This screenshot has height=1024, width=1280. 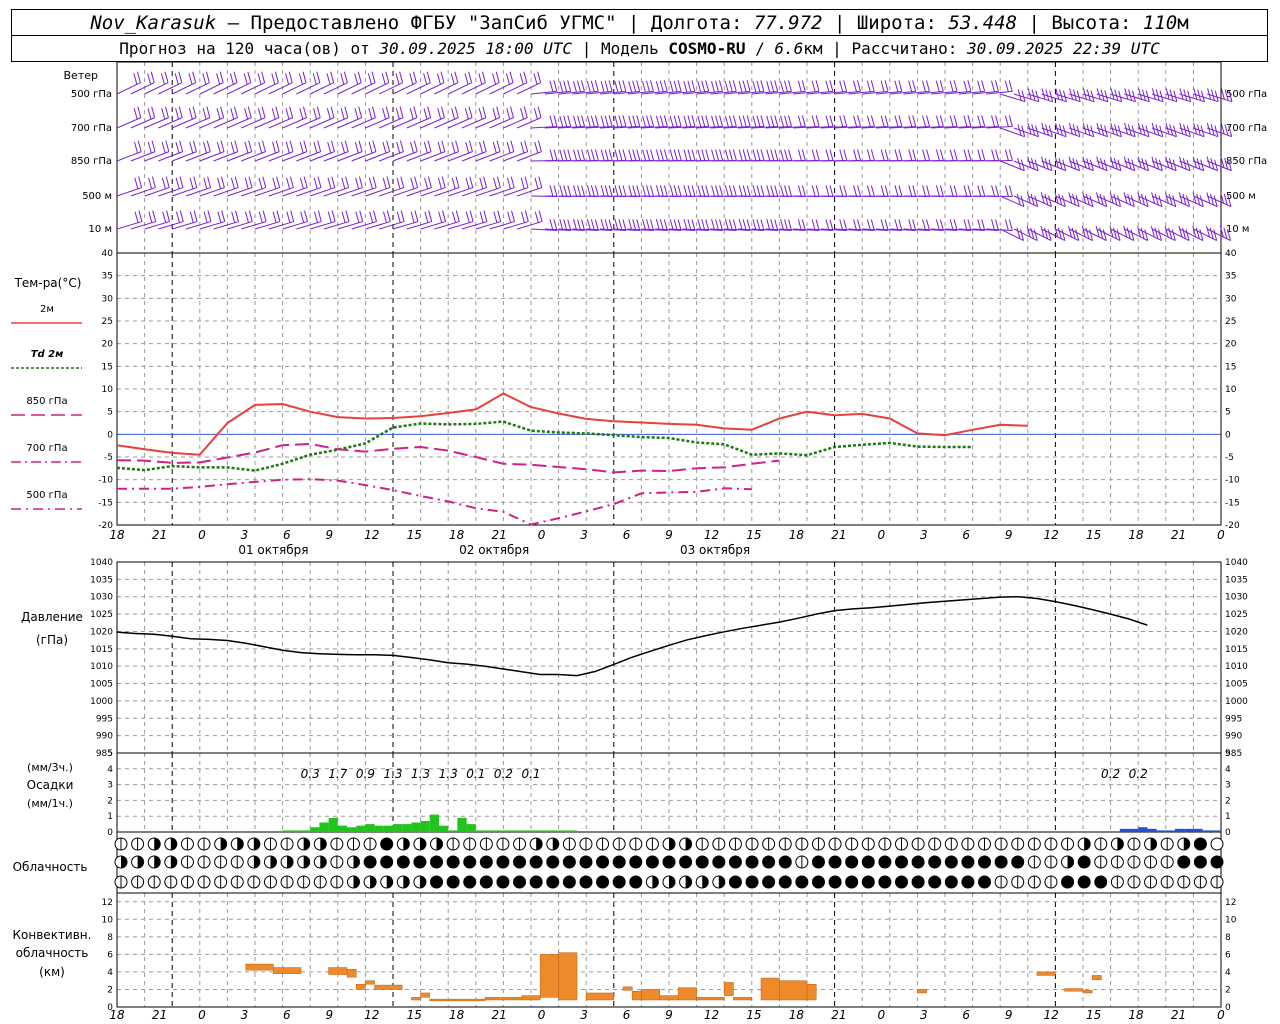 What do you see at coordinates (788, 23) in the screenshot?
I see `lon-value: 77.972` at bounding box center [788, 23].